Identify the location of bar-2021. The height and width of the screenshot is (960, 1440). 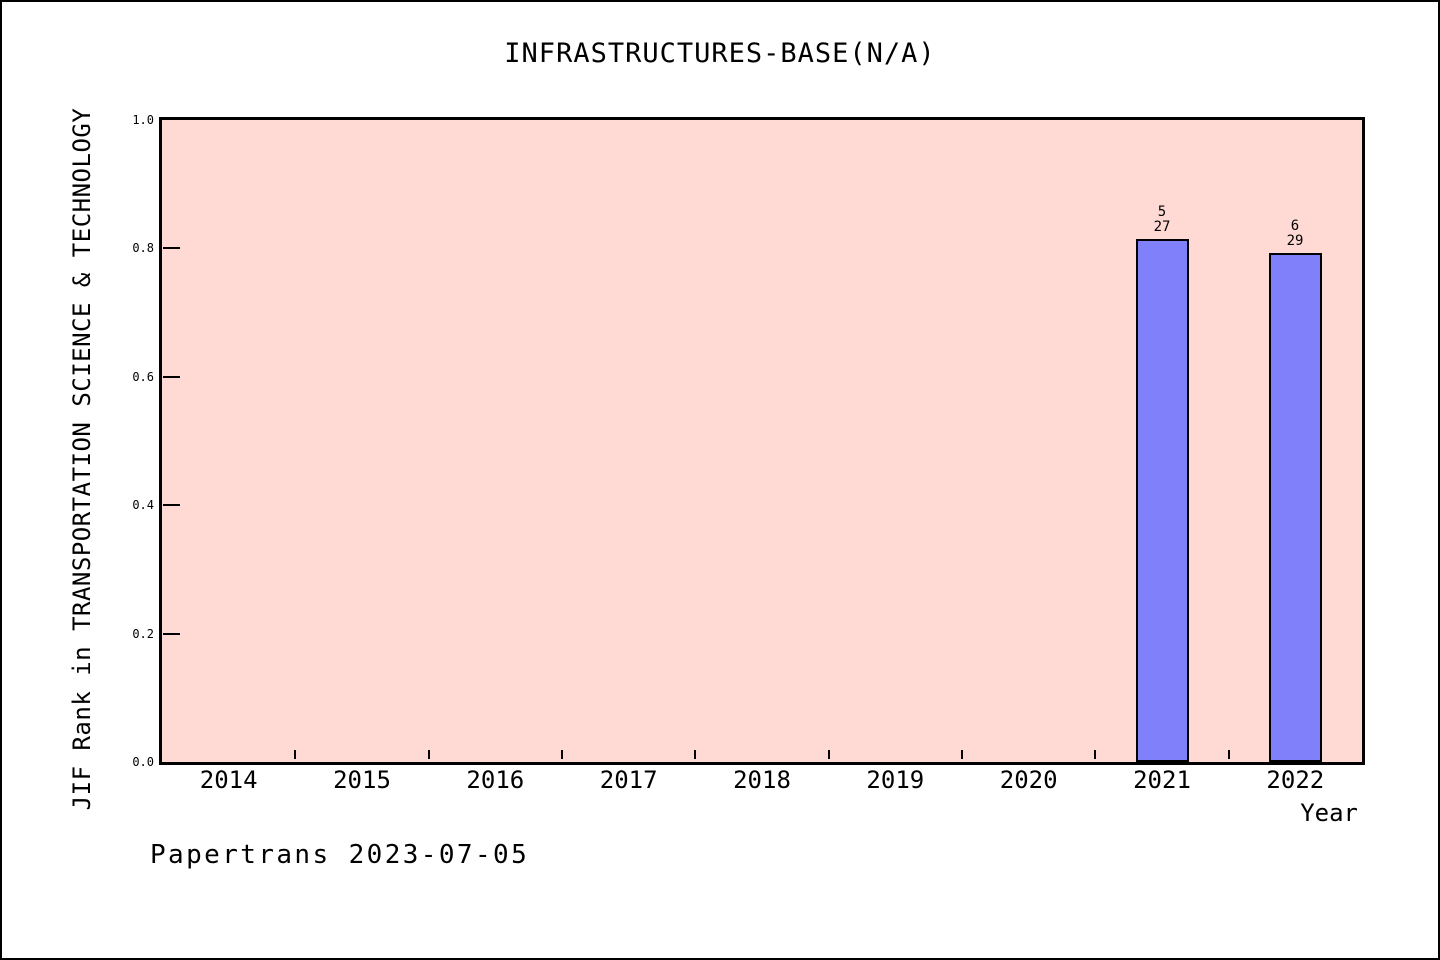
(1162, 500).